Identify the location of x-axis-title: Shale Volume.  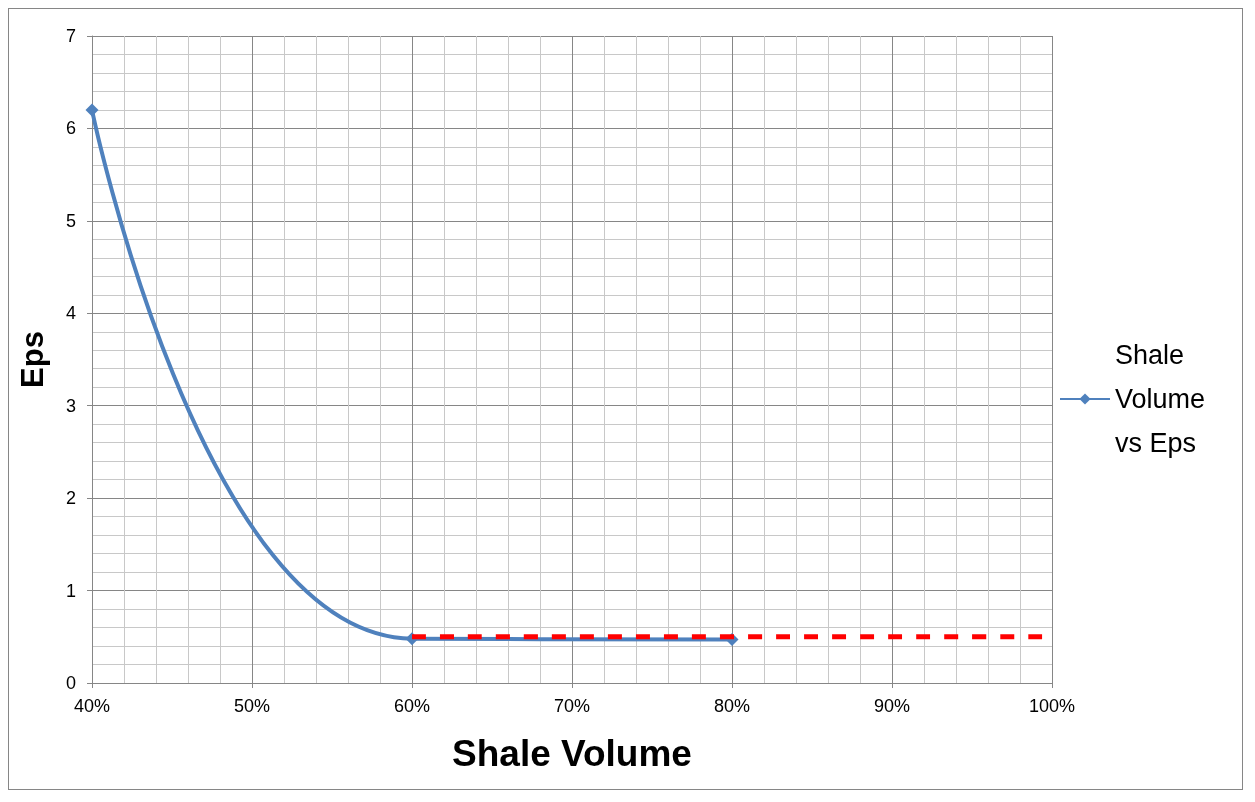
(572, 753).